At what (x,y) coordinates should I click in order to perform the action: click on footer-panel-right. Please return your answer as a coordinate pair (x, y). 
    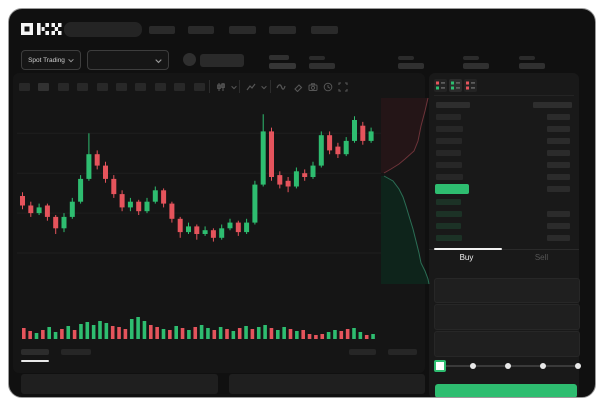
    Looking at the image, I should click on (327, 384).